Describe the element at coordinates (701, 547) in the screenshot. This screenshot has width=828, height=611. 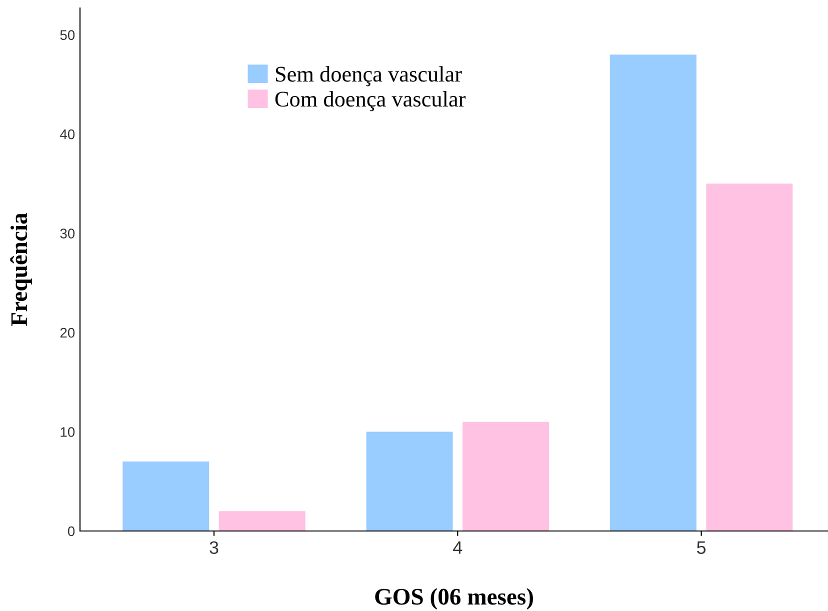
I see `x-tick-label: 5` at that location.